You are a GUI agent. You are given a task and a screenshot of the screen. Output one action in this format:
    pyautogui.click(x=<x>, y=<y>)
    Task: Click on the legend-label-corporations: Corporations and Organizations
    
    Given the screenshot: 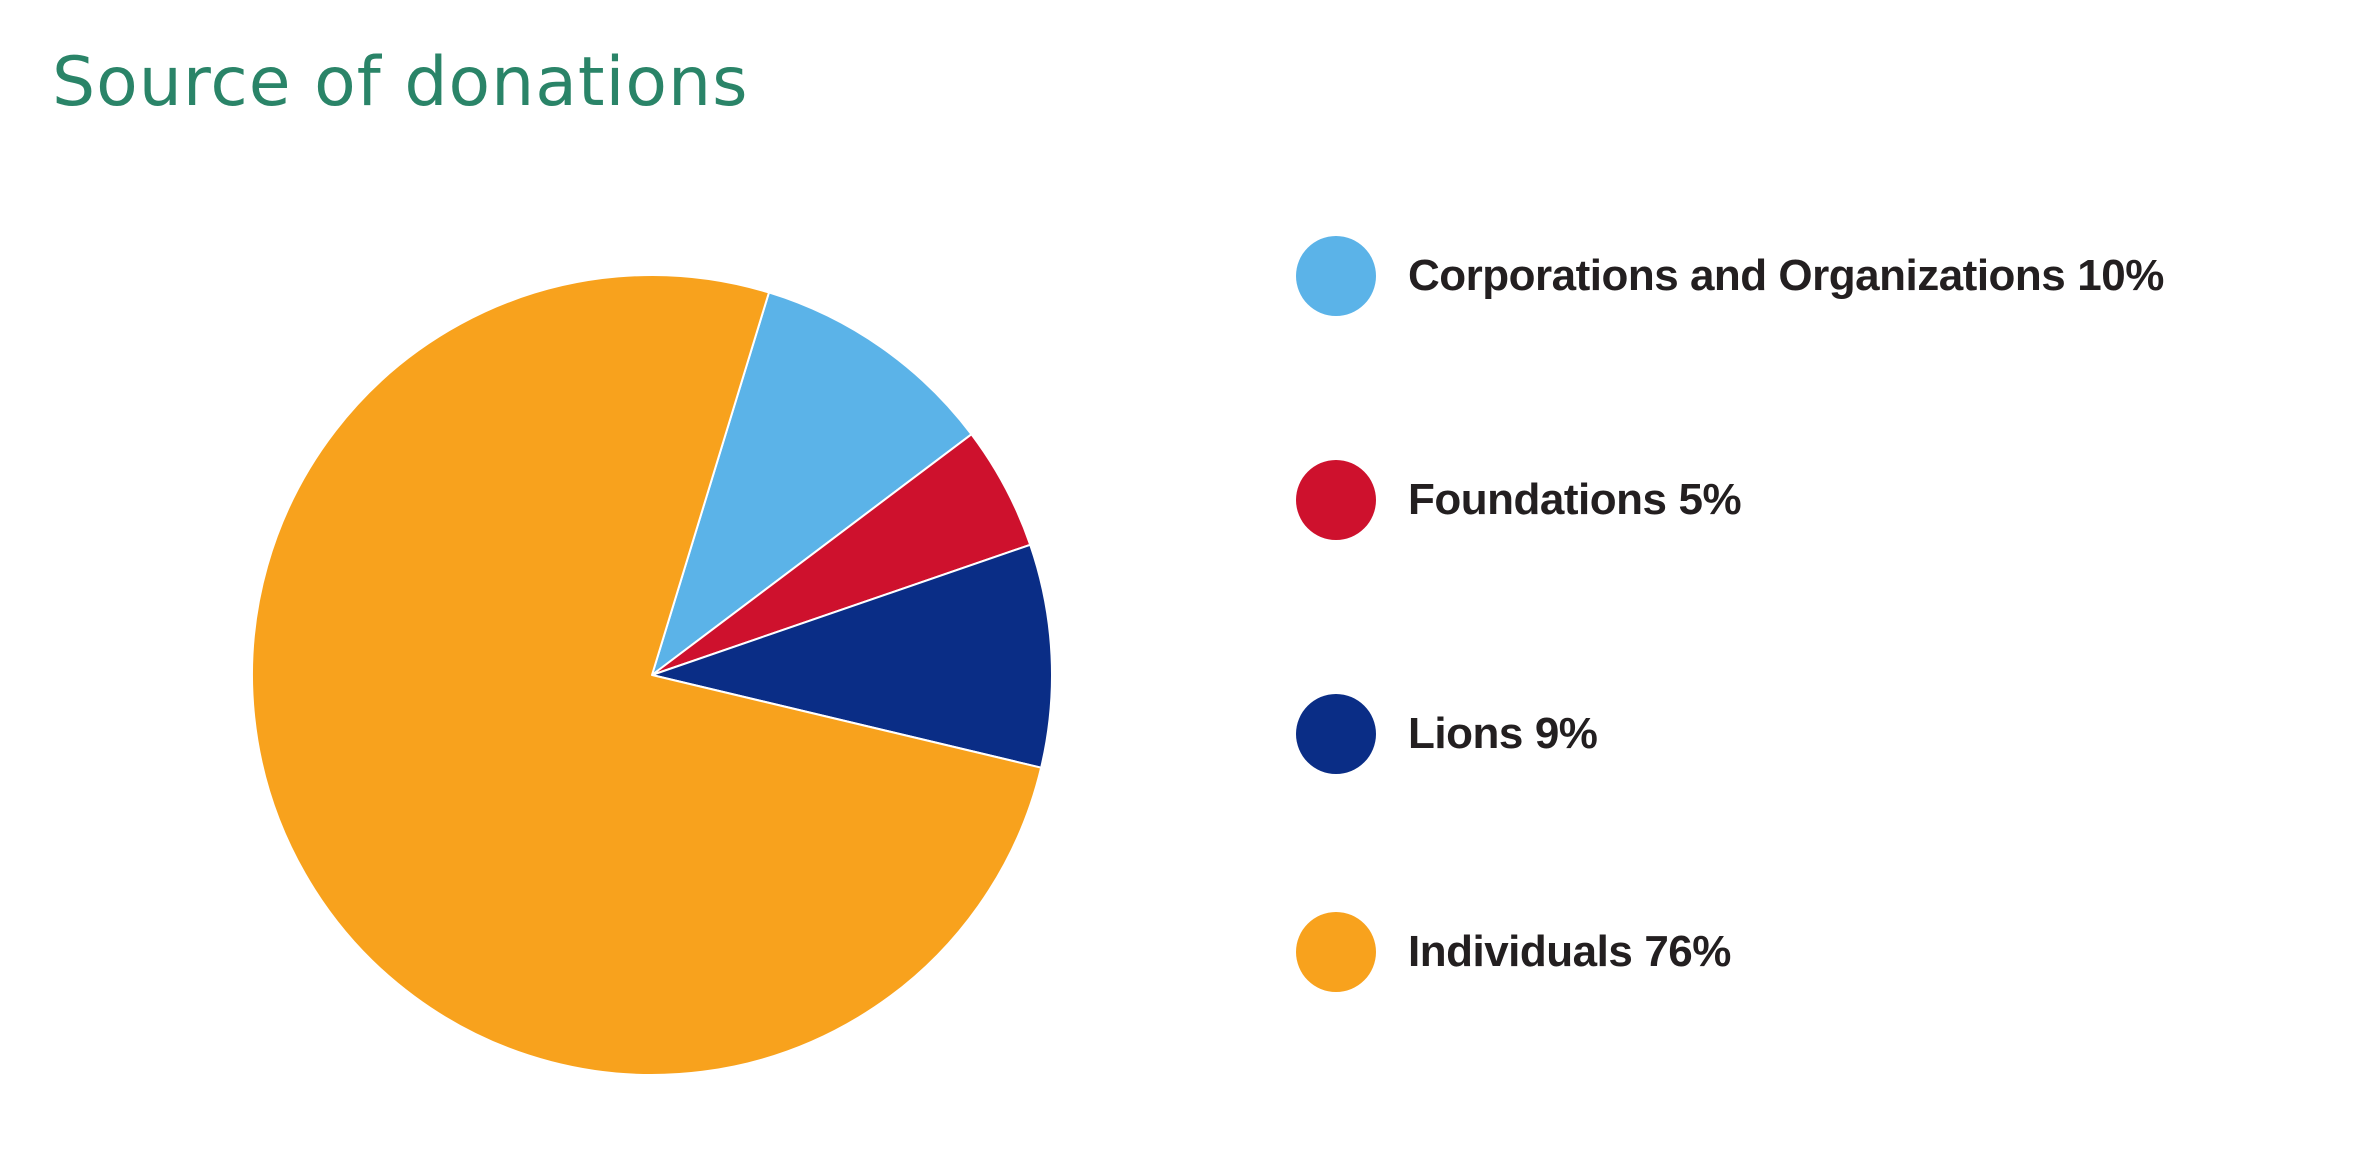 What is the action you would take?
    pyautogui.click(x=1737, y=275)
    